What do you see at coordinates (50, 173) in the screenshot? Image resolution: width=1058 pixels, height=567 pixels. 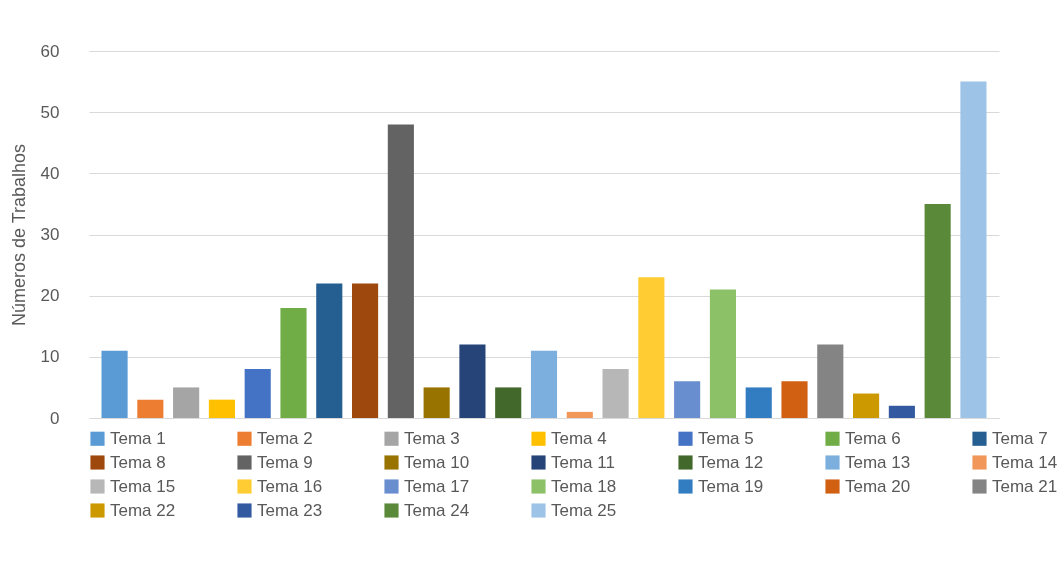 I see `y-tick-label: 40` at bounding box center [50, 173].